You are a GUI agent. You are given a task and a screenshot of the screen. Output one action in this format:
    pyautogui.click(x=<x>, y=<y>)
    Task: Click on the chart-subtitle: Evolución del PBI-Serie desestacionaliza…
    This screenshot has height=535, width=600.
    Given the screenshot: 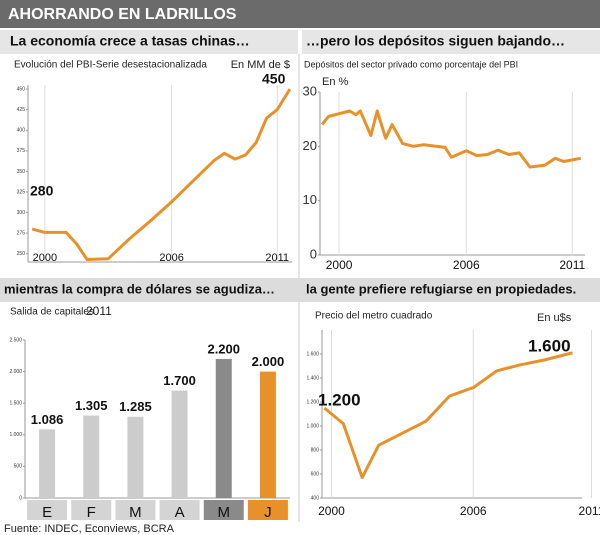 What is the action you would take?
    pyautogui.click(x=110, y=65)
    